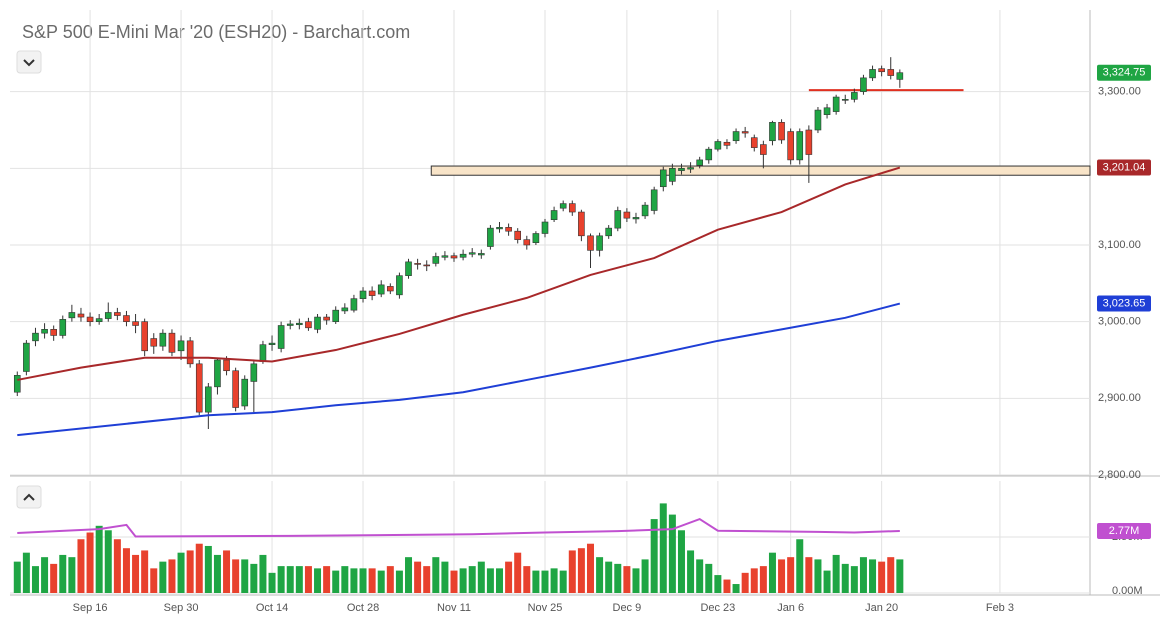 The image size is (1160, 620). What do you see at coordinates (545, 608) in the screenshot?
I see `x-tick-label: Nov 25` at bounding box center [545, 608].